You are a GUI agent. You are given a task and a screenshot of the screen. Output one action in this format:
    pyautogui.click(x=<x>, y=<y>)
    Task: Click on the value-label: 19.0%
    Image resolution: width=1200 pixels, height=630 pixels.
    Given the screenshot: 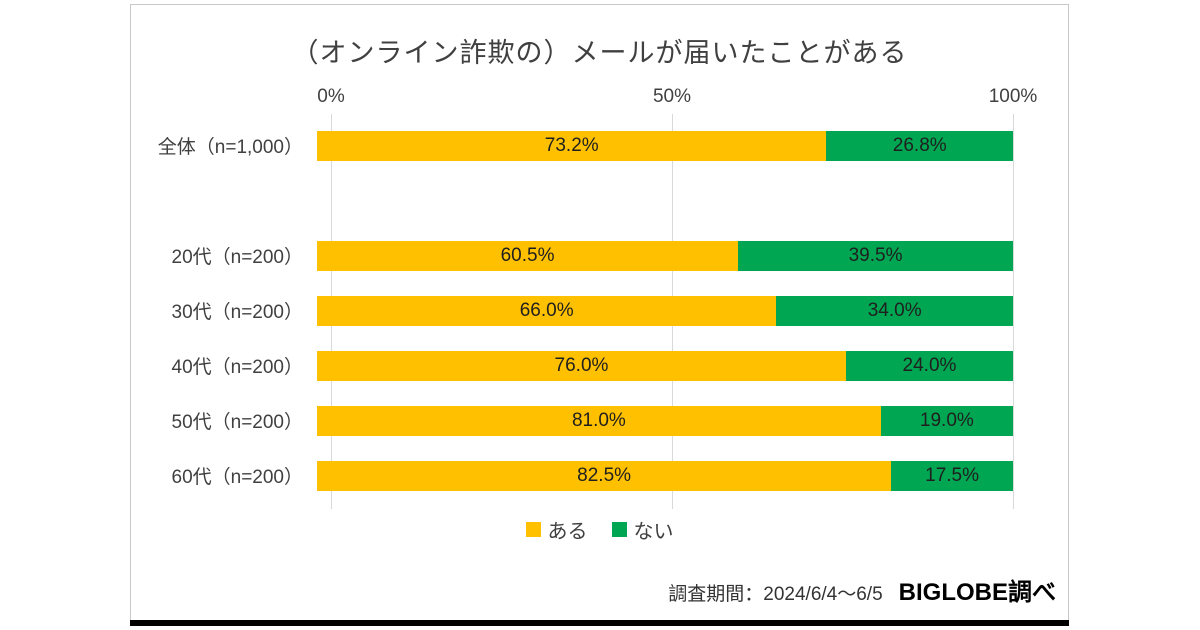 What is the action you would take?
    pyautogui.click(x=946, y=420)
    